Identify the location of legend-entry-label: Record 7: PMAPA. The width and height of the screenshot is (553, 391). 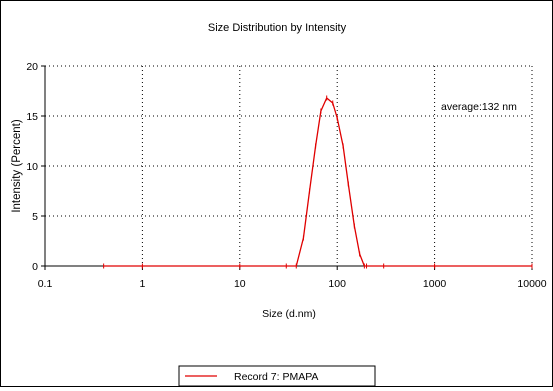
(276, 377).